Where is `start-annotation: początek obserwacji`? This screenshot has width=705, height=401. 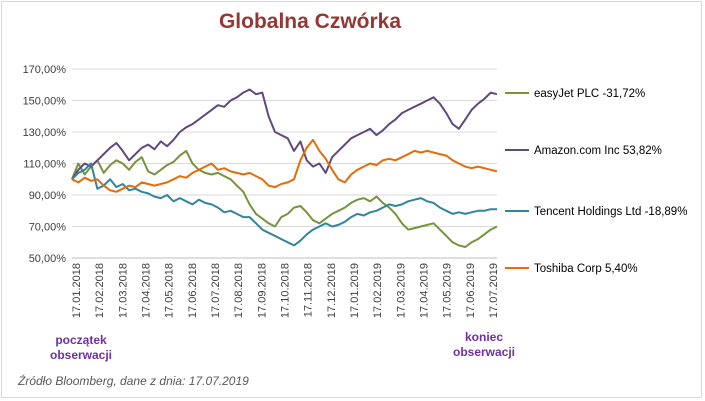
start-annotation: początek obserwacji is located at coordinates (81, 348).